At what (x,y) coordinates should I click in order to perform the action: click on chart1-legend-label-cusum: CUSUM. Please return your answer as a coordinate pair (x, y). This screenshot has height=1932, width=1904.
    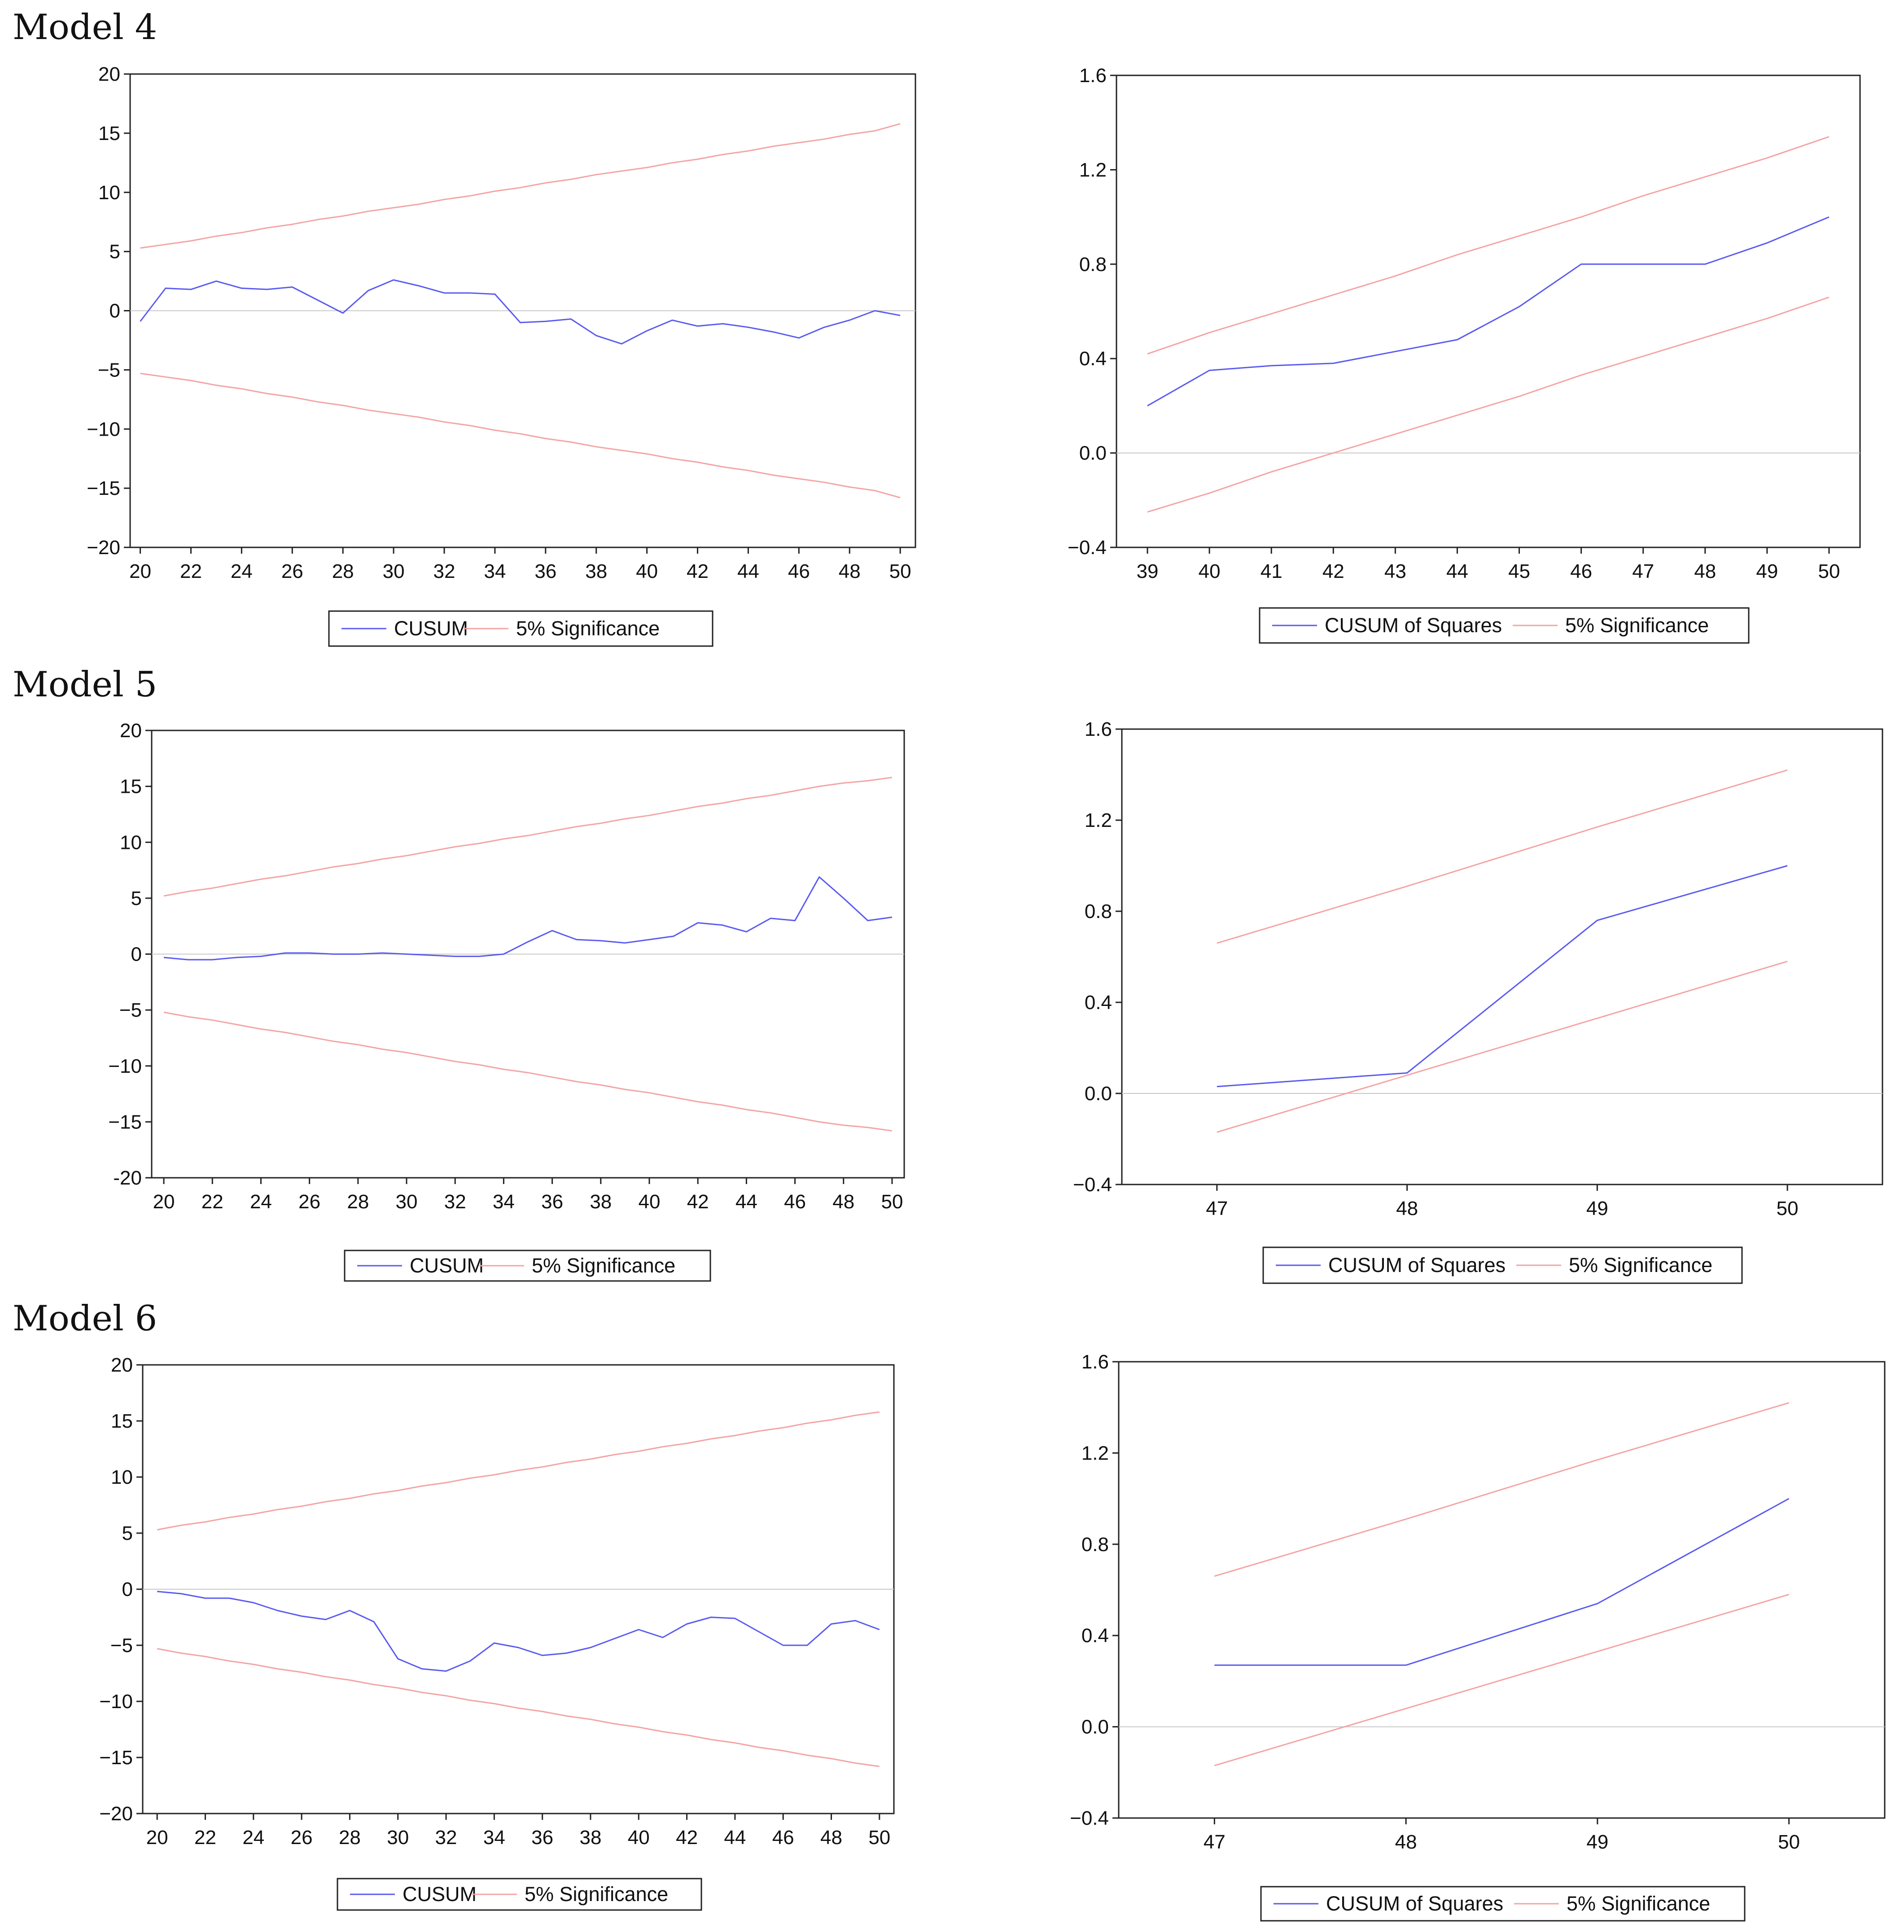
    Looking at the image, I should click on (431, 629).